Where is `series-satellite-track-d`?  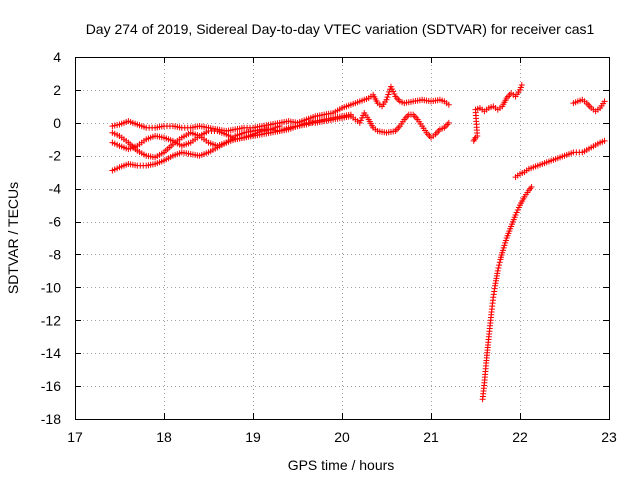
series-satellite-track-d is located at coordinates (196, 142).